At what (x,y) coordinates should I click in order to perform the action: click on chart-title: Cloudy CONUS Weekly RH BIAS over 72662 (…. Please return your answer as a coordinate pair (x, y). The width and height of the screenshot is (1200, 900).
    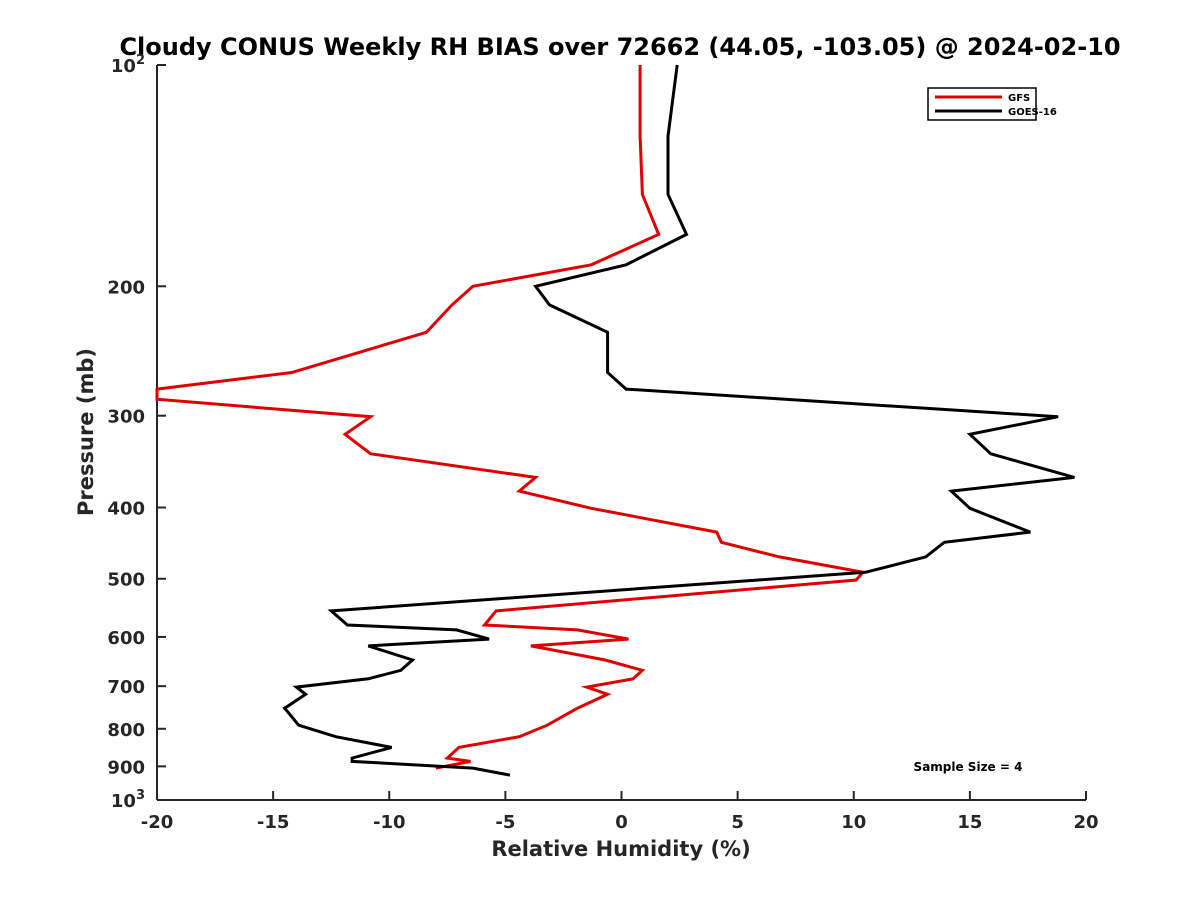
    Looking at the image, I should click on (619, 47).